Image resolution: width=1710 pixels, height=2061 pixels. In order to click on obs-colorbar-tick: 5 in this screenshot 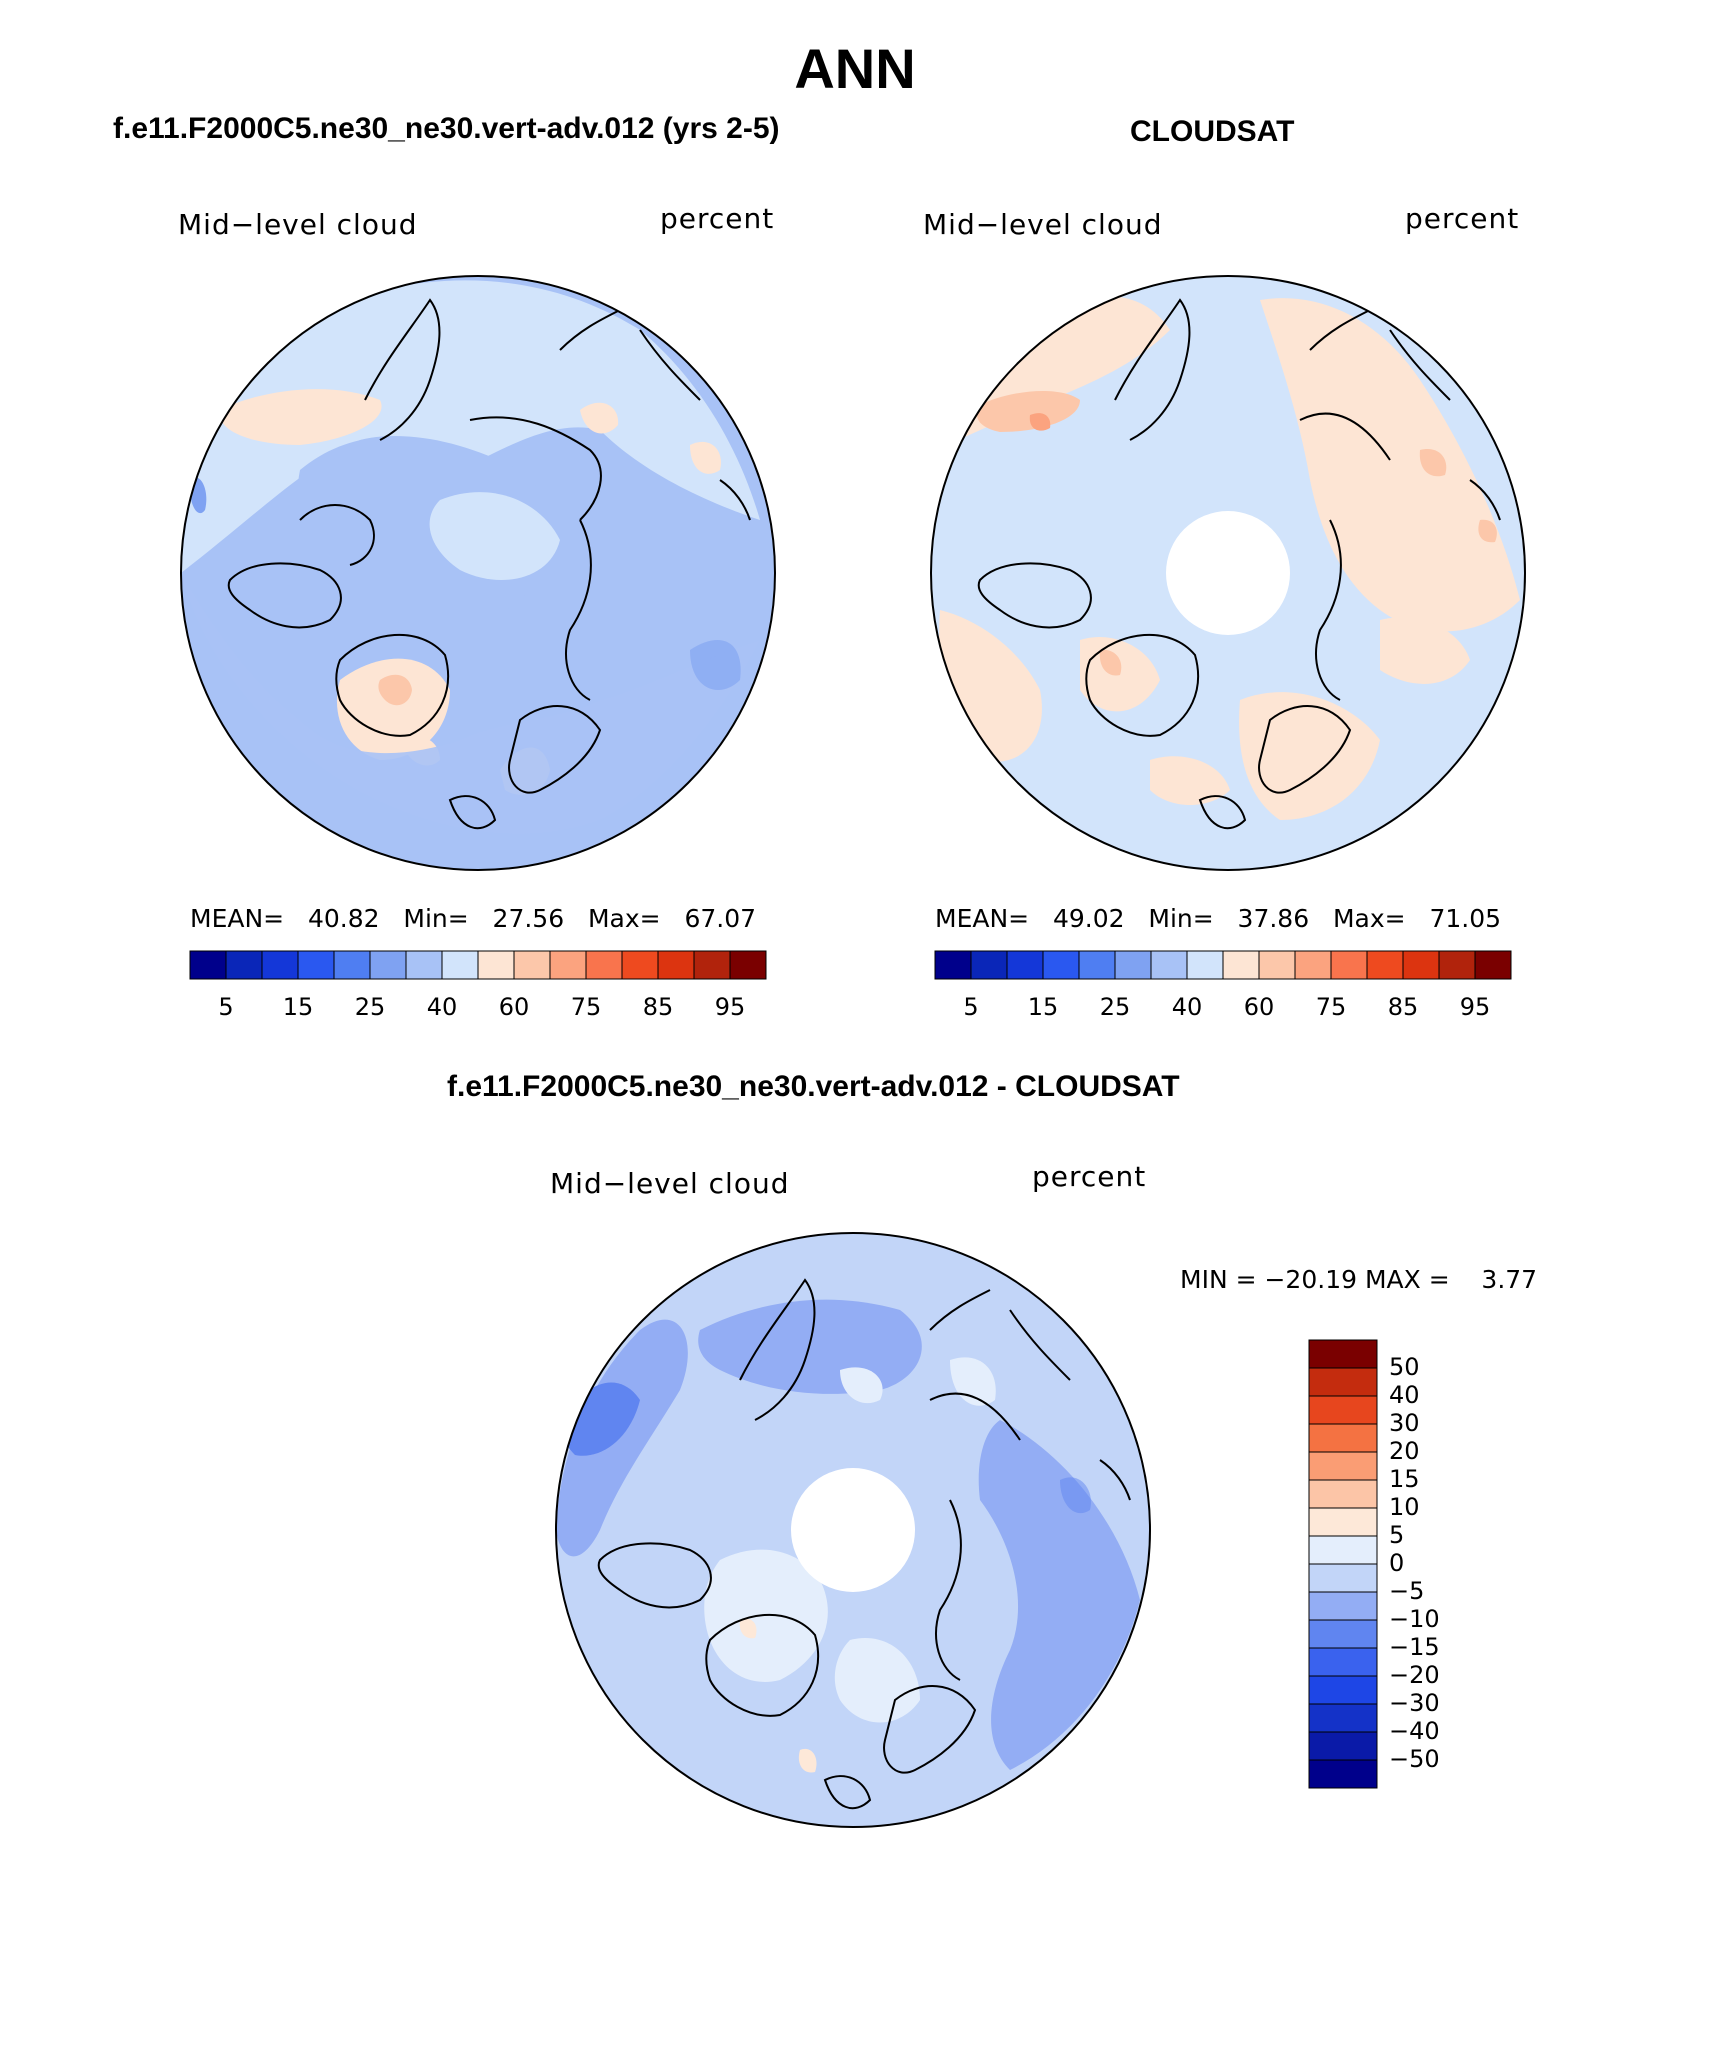, I will do `click(971, 1007)`.